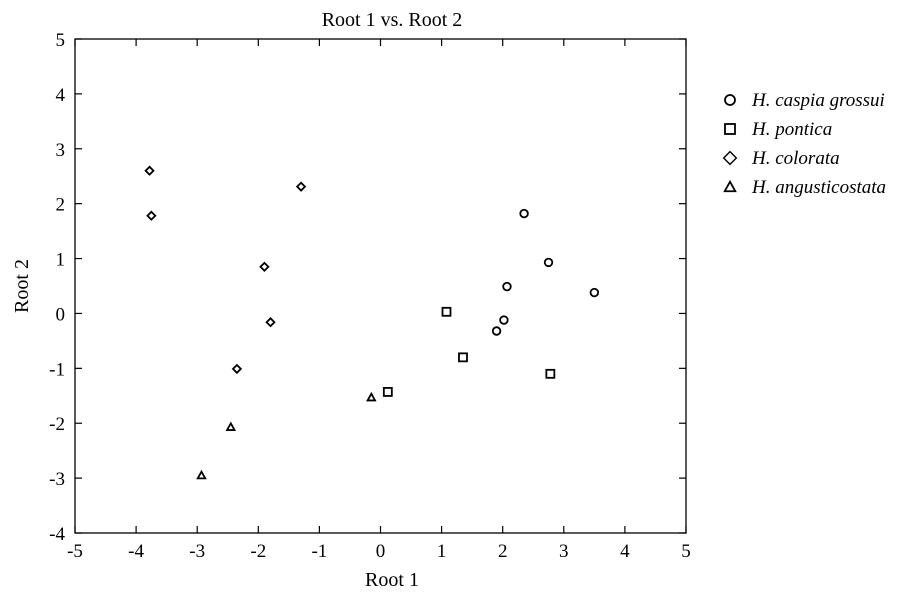  Describe the element at coordinates (61, 205) in the screenshot. I see `y-tick-label: 2` at that location.